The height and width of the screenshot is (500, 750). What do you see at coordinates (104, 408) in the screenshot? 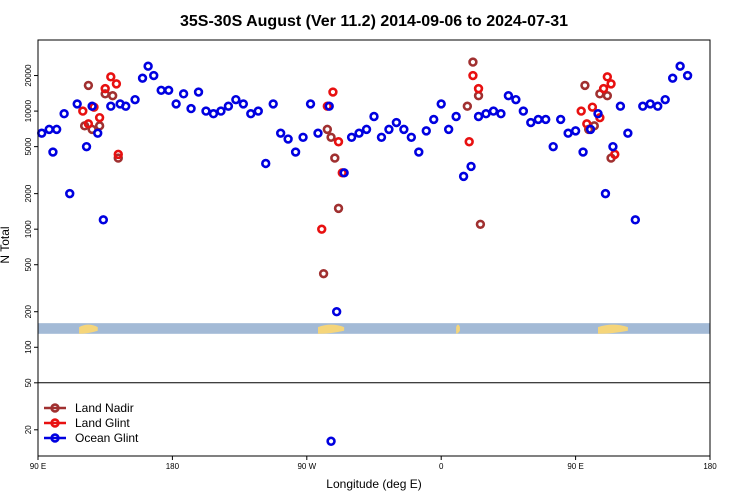
I see `legend-label: Land Nadir` at bounding box center [104, 408].